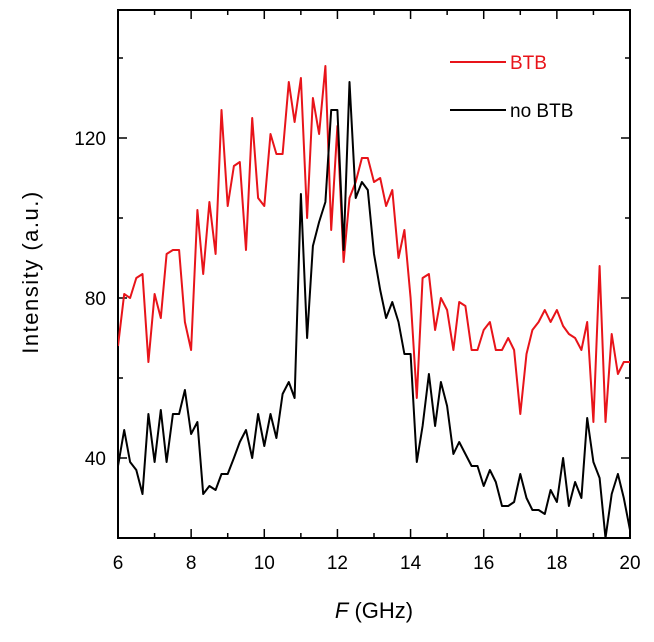 This screenshot has height=642, width=654. What do you see at coordinates (629, 563) in the screenshot?
I see `x-tick-label: 20` at bounding box center [629, 563].